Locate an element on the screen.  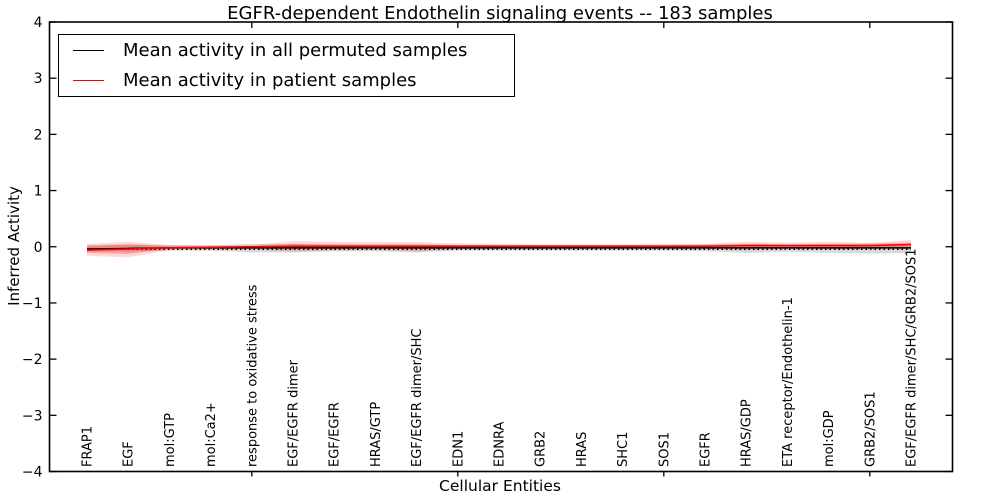
x-tick-label: mol:GTP is located at coordinates (170, 440).